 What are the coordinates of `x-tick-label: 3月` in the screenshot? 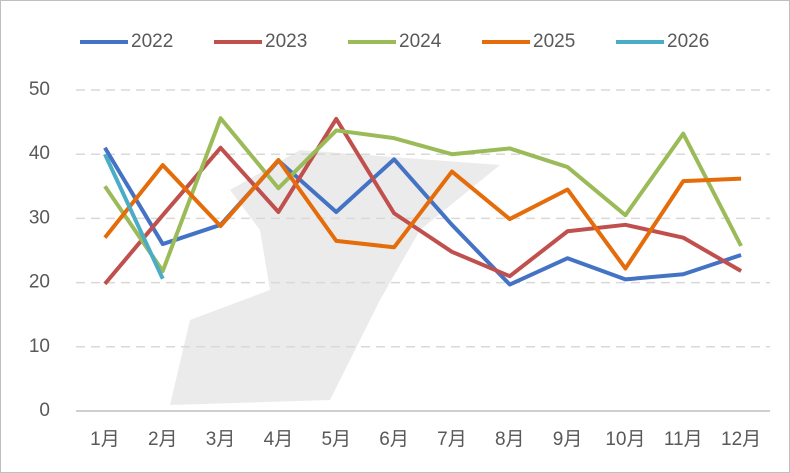 It's located at (221, 439).